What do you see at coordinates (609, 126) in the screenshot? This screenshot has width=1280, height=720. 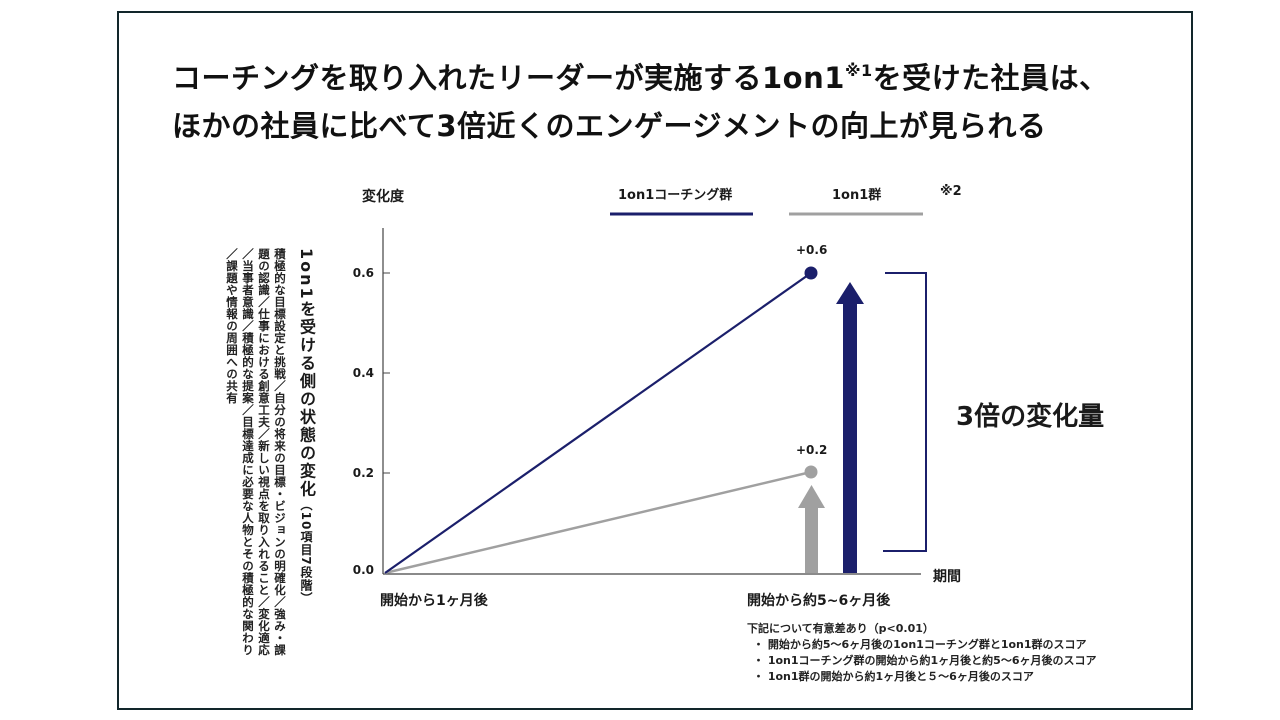 I see `slide-title-line2: ほかの社員に比べて3倍近くのエンゲージメントの向上が見られる` at bounding box center [609, 126].